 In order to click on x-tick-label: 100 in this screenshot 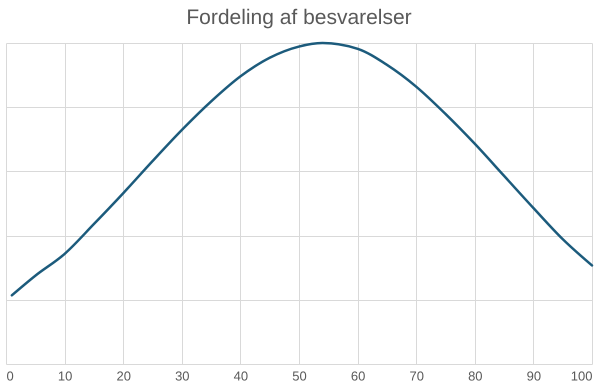, I will do `click(581, 376)`.